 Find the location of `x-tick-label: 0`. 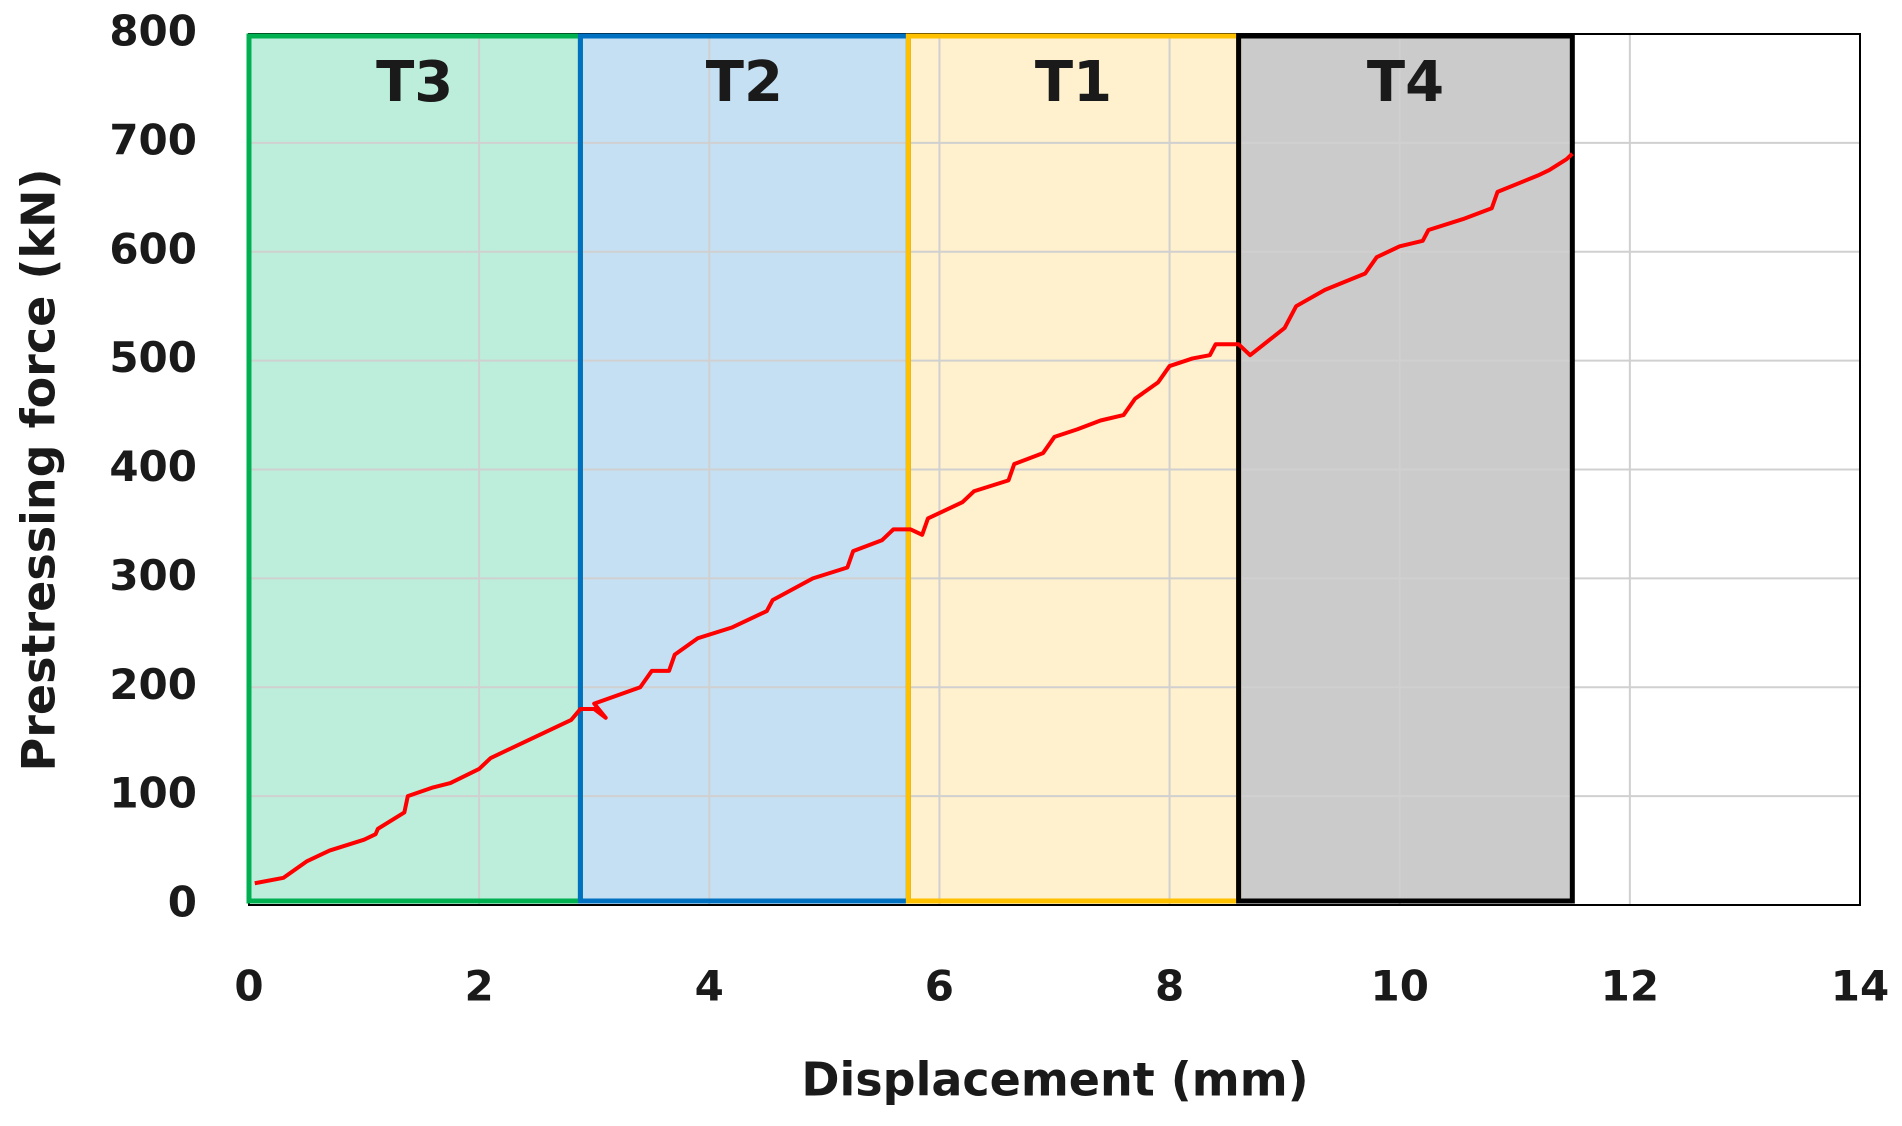

x-tick-label: 0 is located at coordinates (248, 986).